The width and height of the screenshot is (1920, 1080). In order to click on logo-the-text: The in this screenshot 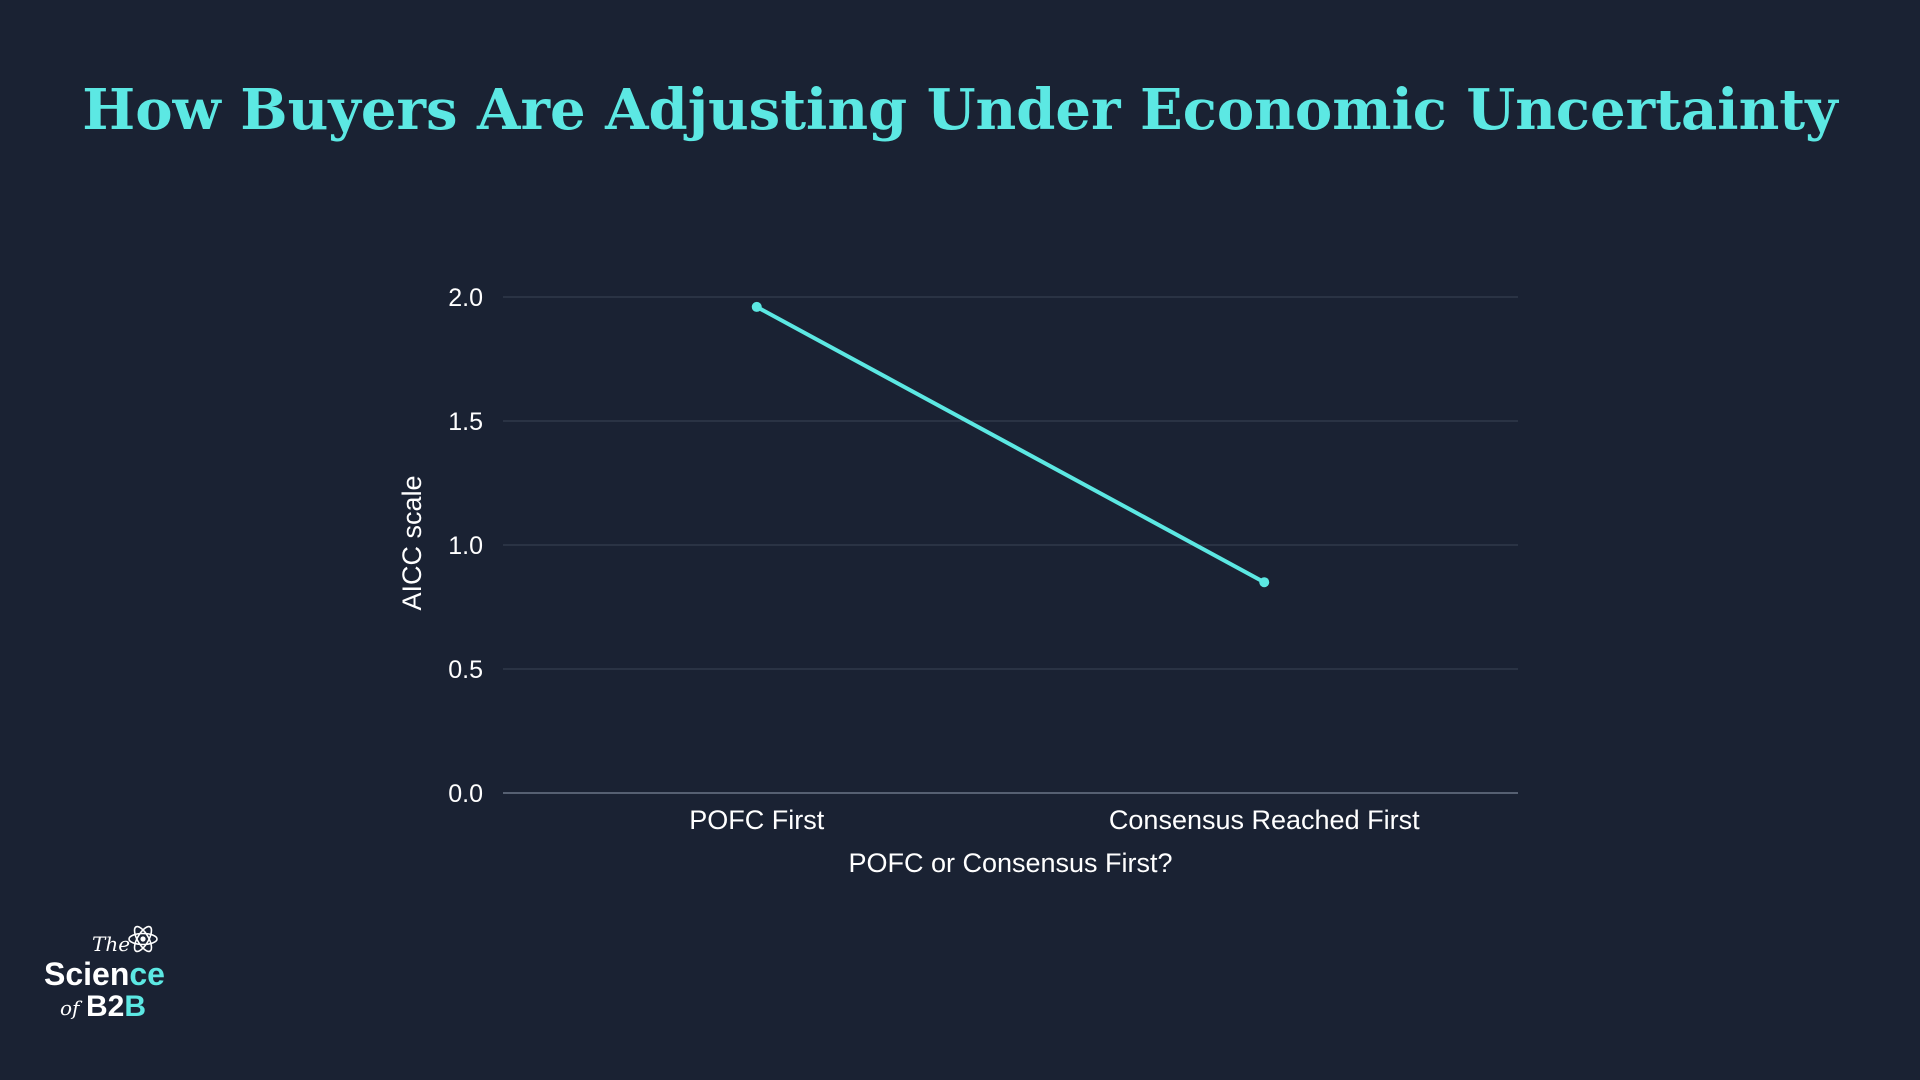, I will do `click(111, 944)`.